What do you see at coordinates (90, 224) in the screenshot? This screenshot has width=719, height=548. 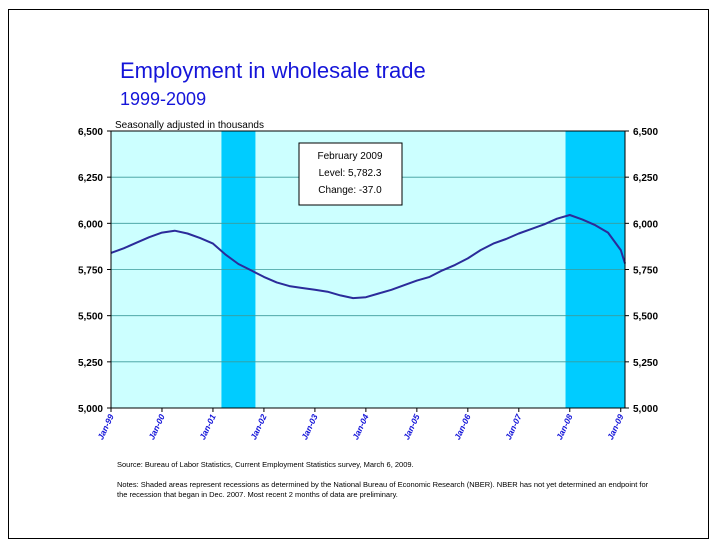 I see `y-tick-label-left-4: 6,000` at bounding box center [90, 224].